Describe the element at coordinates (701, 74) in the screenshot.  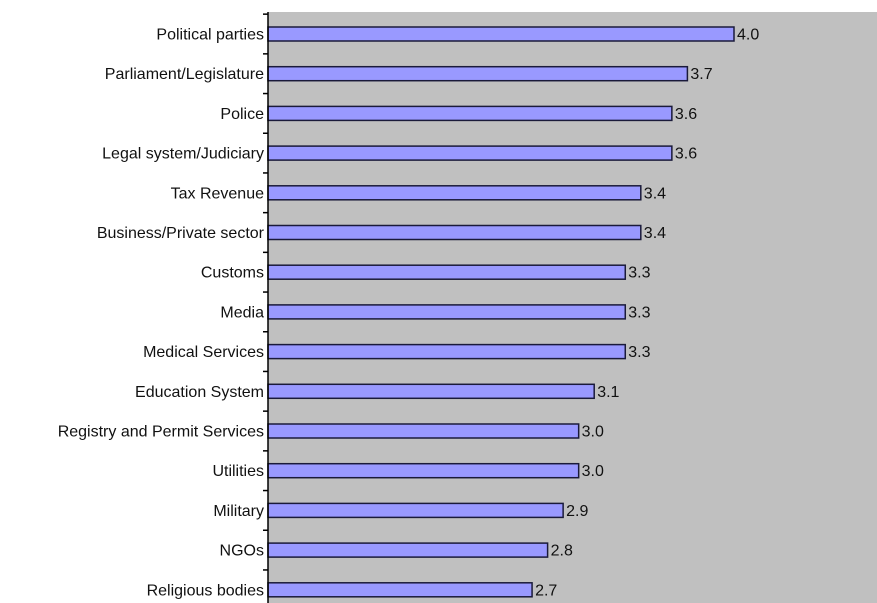
I see `value-label: 3.7` at that location.